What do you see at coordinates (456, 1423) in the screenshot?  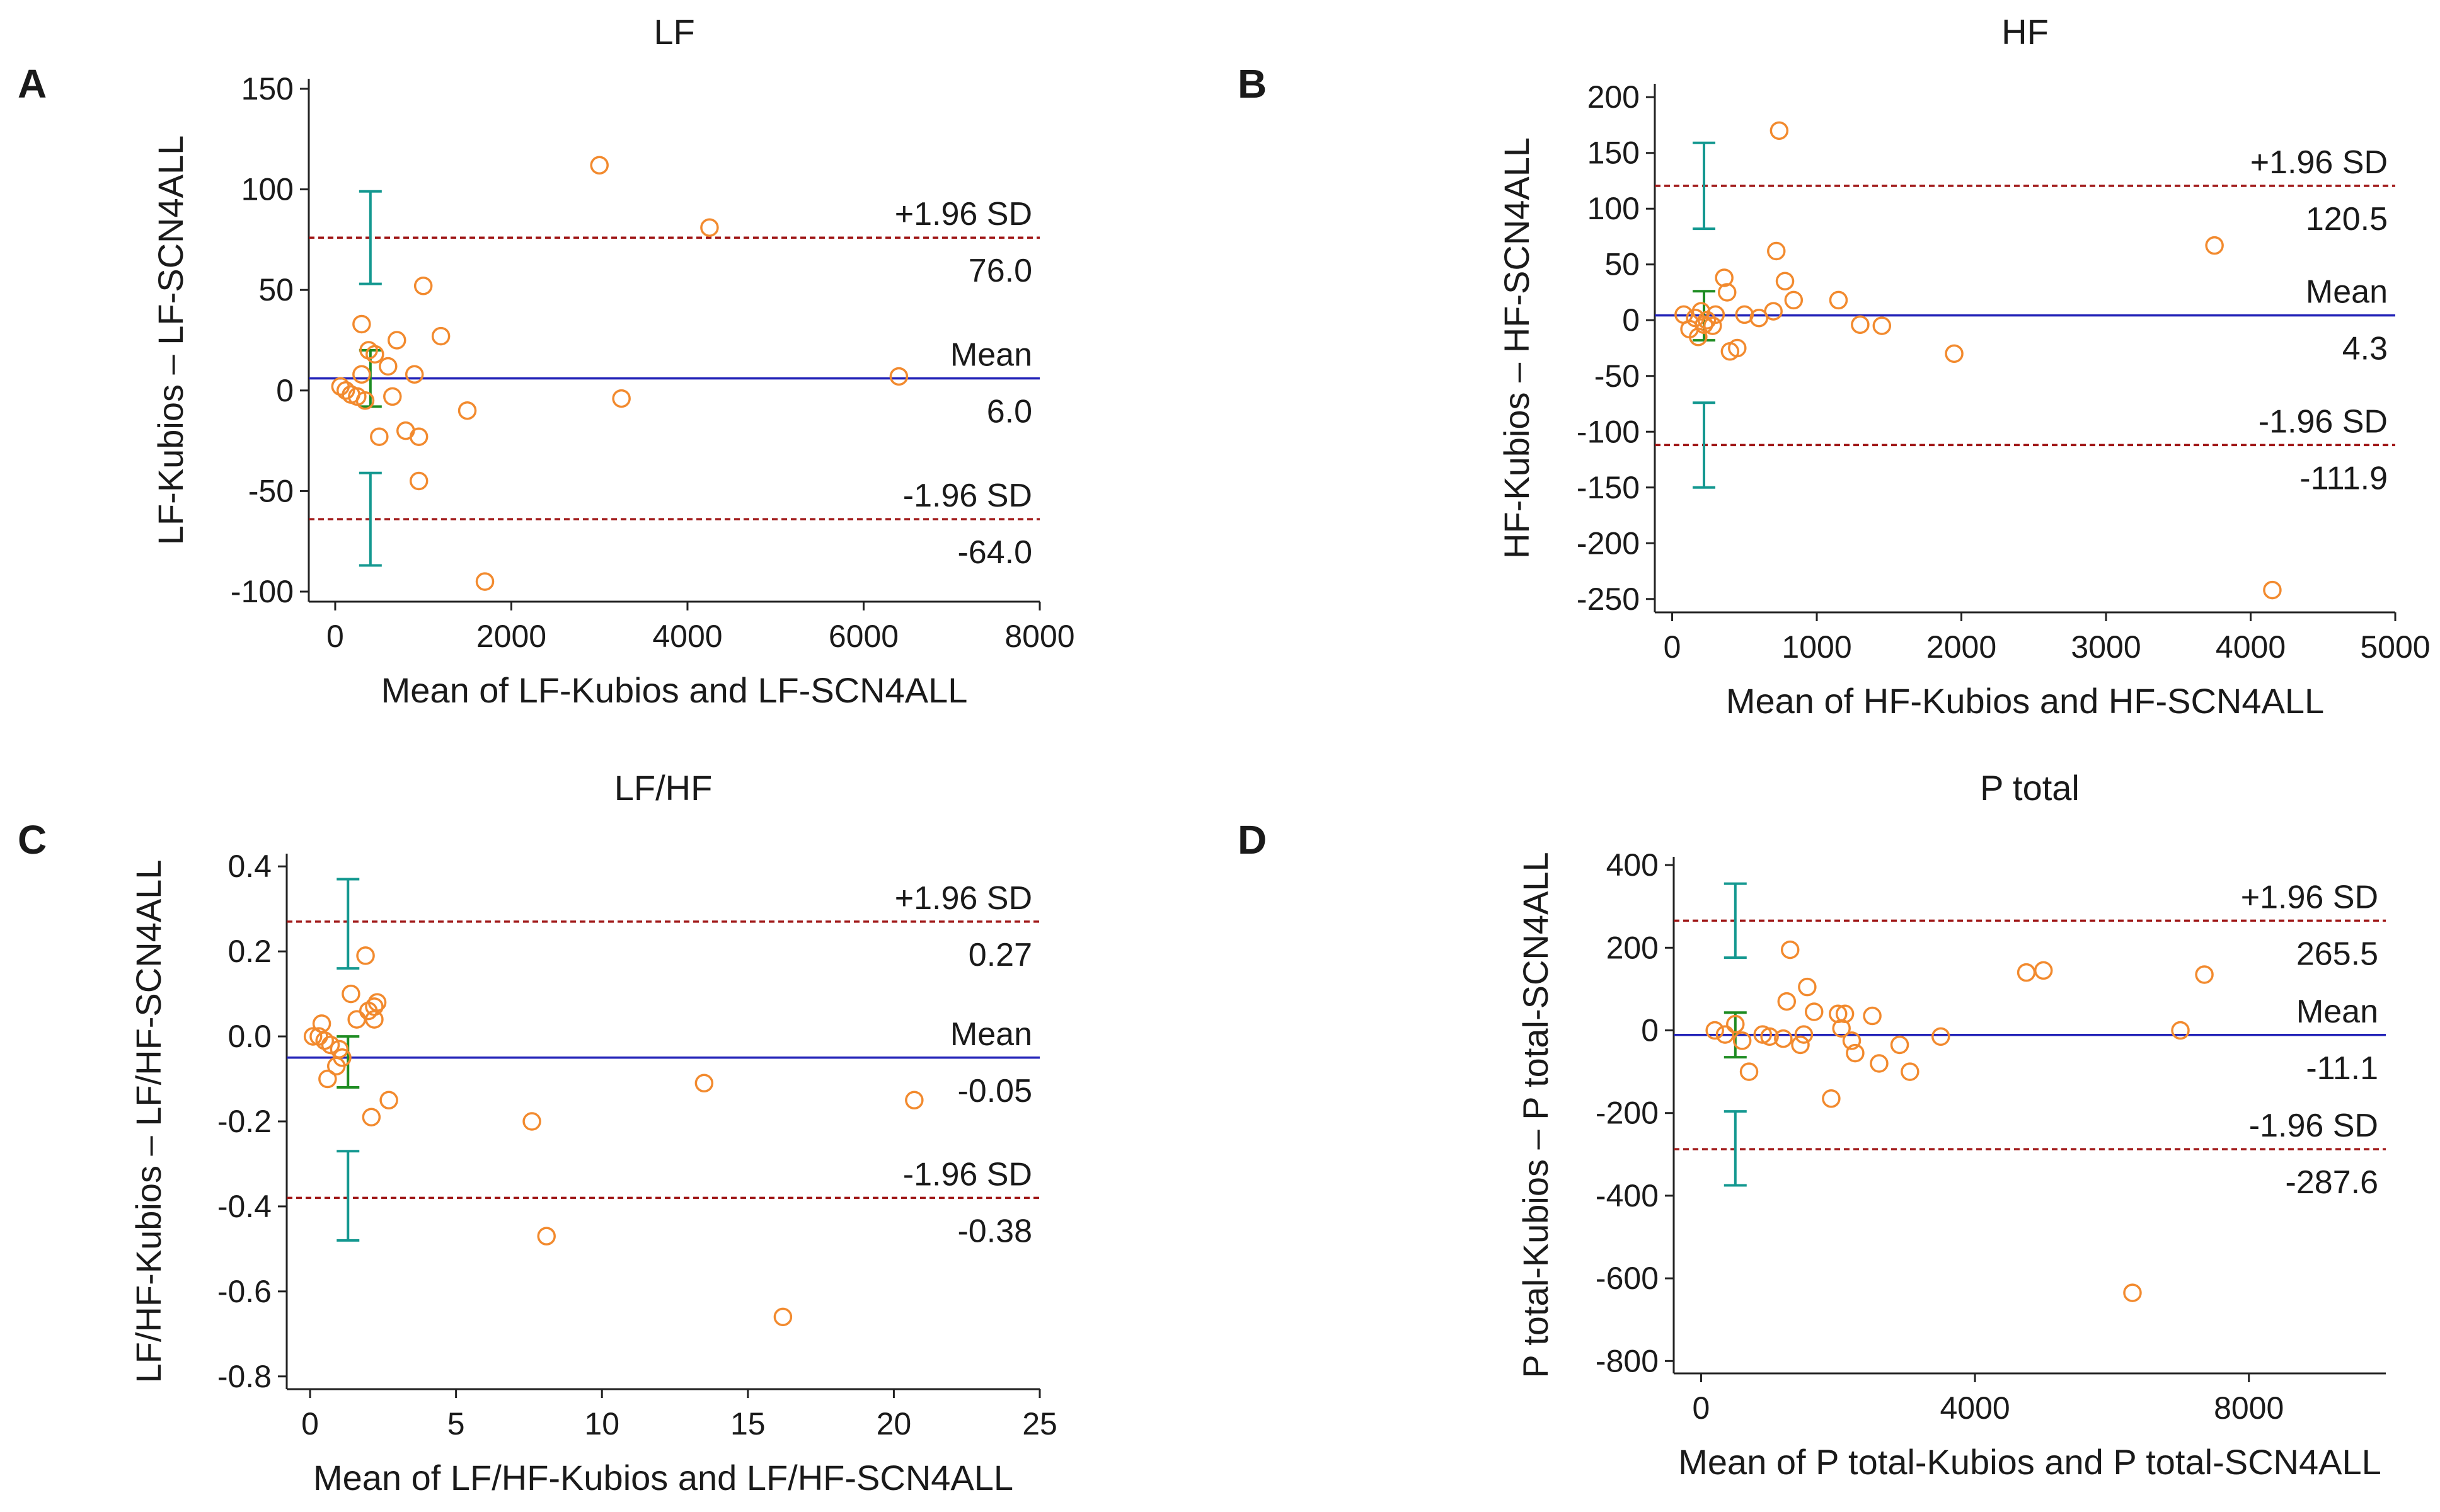 I see `x-tick-label: 5` at bounding box center [456, 1423].